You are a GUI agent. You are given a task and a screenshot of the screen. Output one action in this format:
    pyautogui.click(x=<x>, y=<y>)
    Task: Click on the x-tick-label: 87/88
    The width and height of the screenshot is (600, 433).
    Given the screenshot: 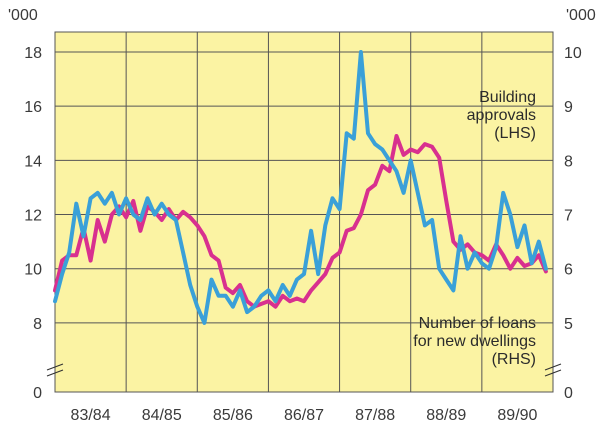 What is the action you would take?
    pyautogui.click(x=375, y=415)
    